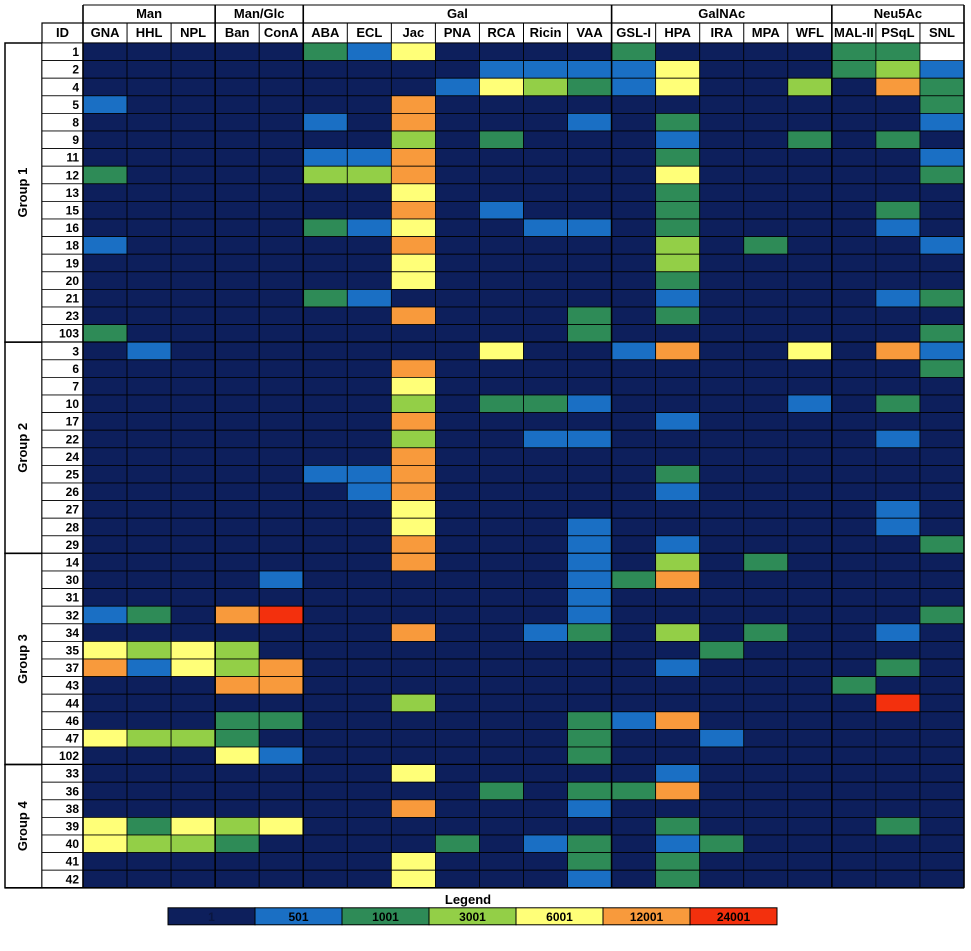 This screenshot has width=971, height=951. Describe the element at coordinates (73, 651) in the screenshot. I see `row-id: 35` at that location.